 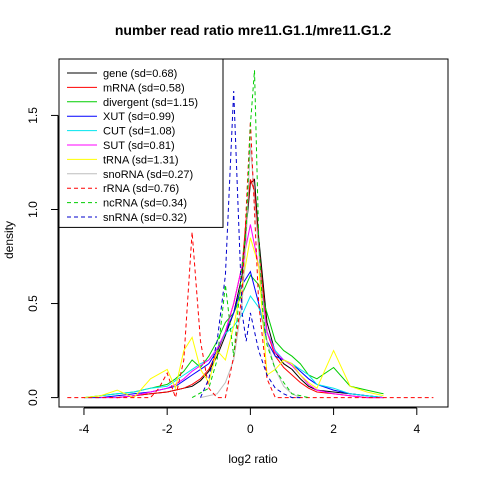 What do you see at coordinates (140, 74) in the screenshot?
I see `legend-label: gene (sd=0.68)` at bounding box center [140, 74].